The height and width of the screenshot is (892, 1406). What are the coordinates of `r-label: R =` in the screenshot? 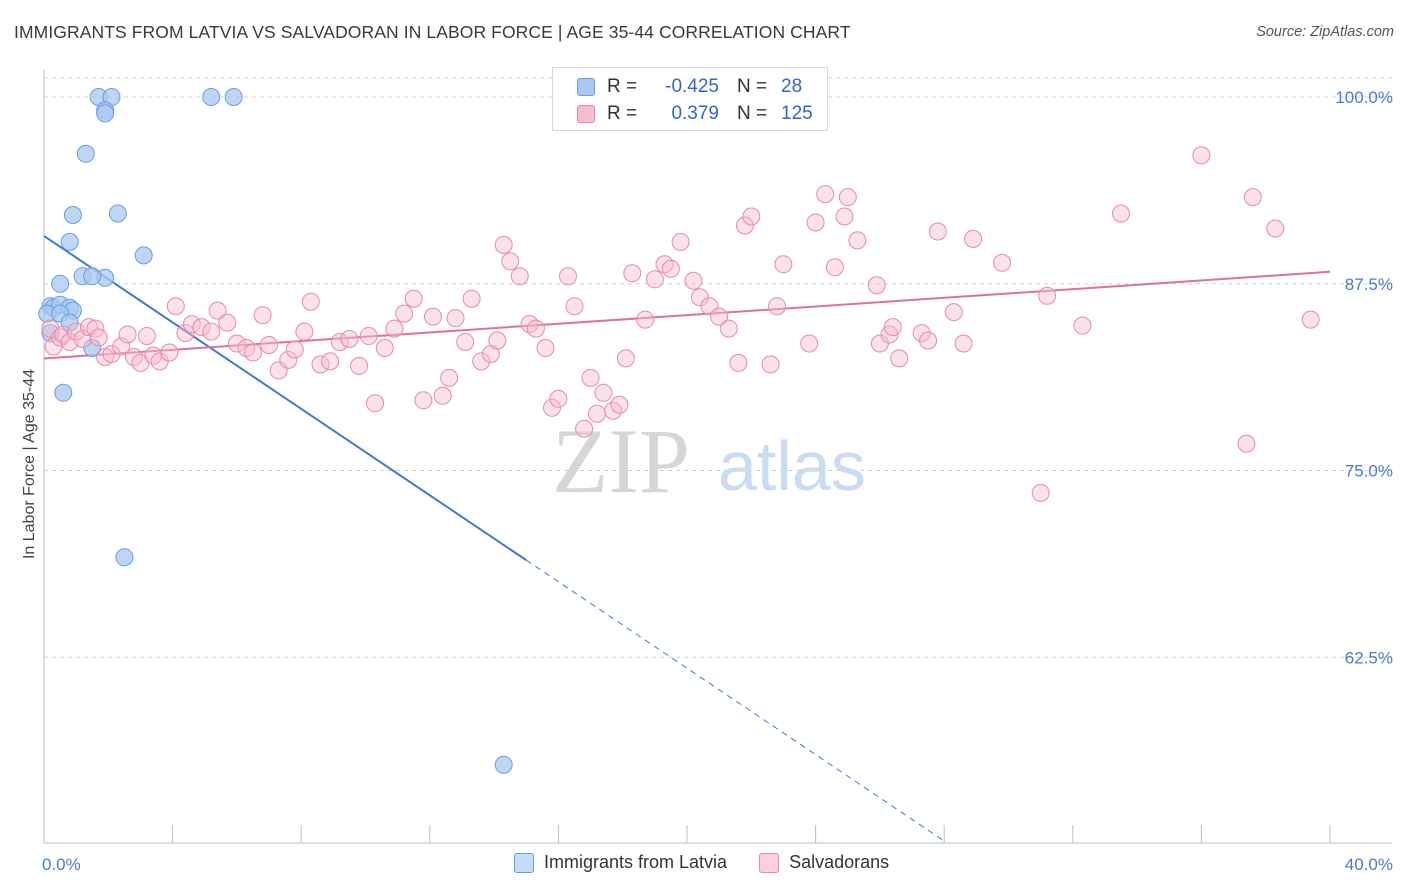 It's located at (622, 86).